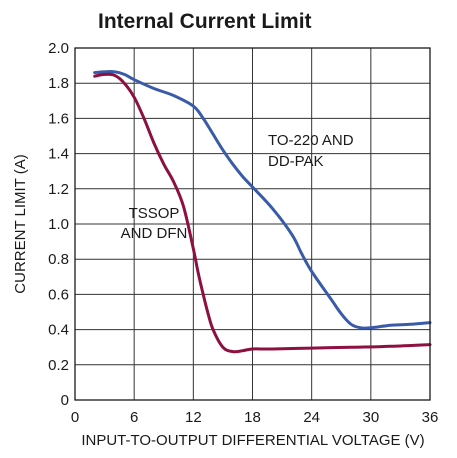 The image size is (457, 458). Describe the element at coordinates (311, 417) in the screenshot. I see `x-tick-label: 24` at that location.